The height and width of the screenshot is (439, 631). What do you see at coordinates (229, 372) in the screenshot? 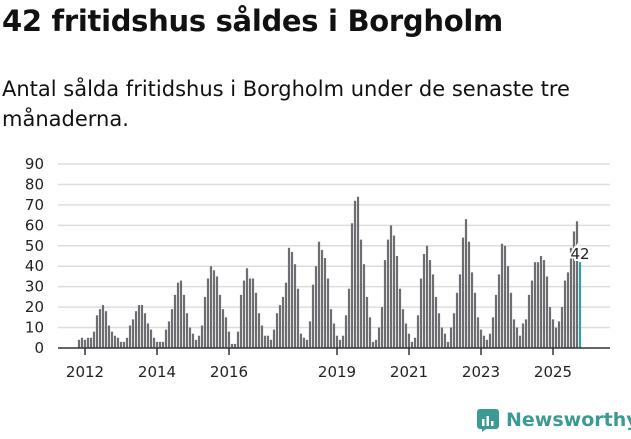
I see `x-tick-label: 2016` at bounding box center [229, 372].